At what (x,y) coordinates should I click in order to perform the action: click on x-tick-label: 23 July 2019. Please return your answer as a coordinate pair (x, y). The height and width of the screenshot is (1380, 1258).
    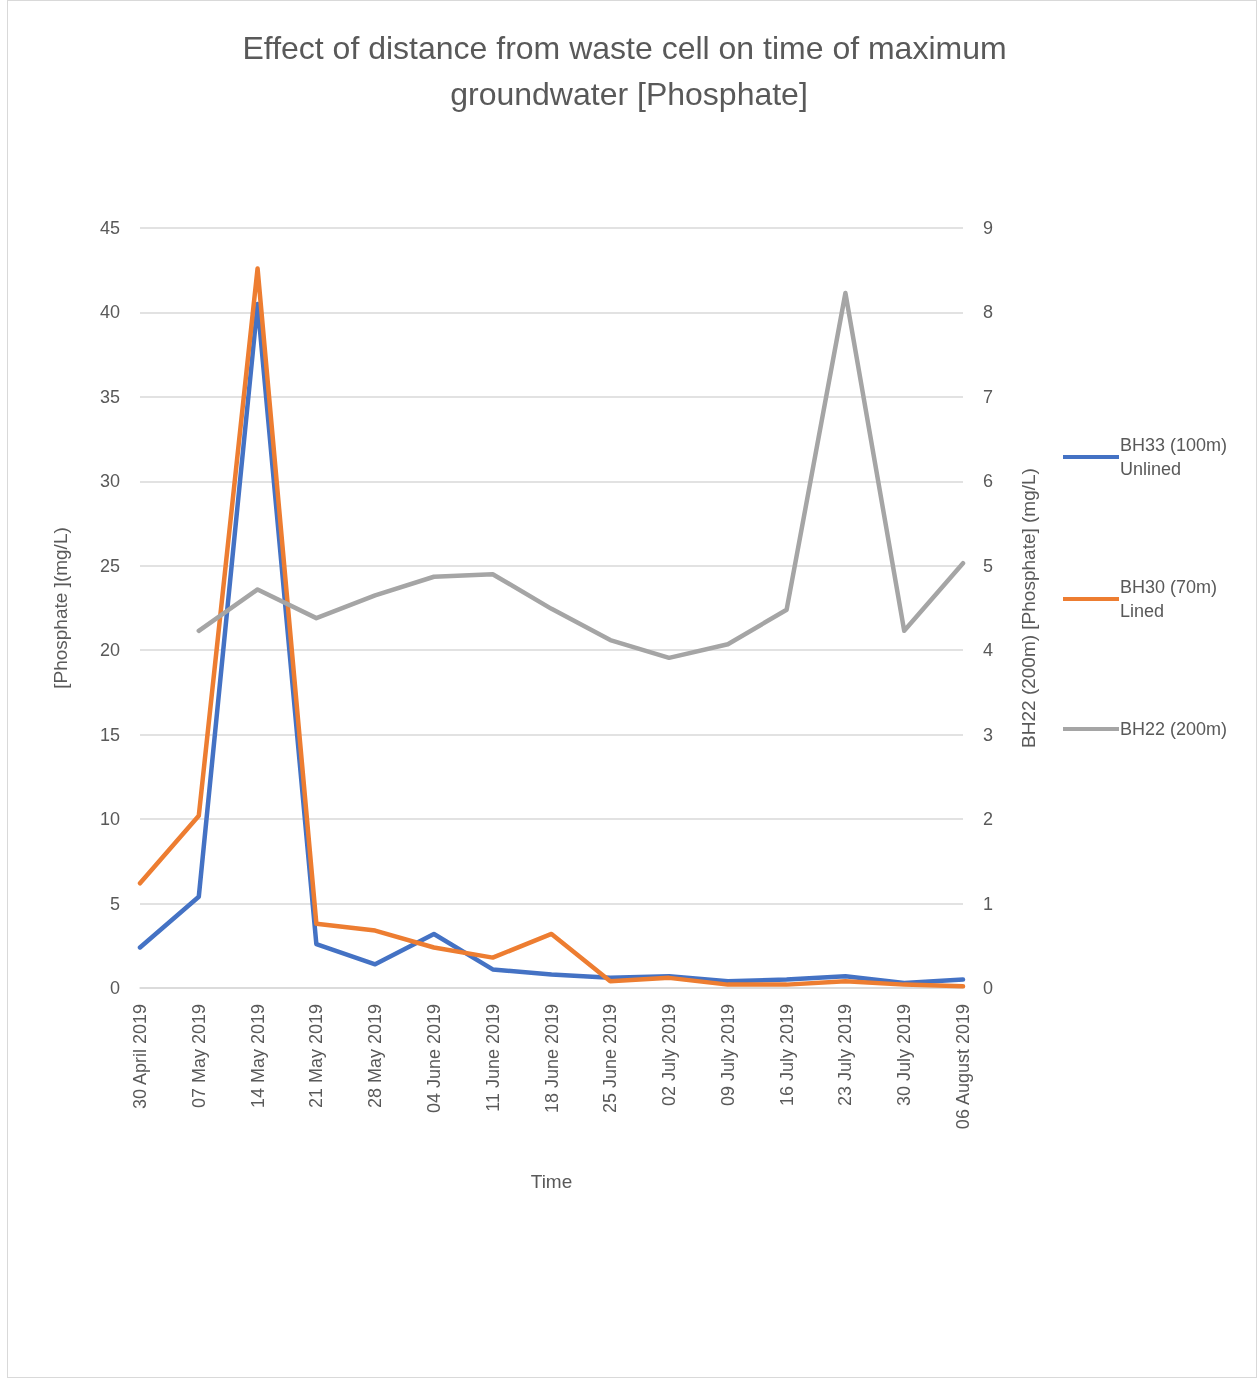
    Looking at the image, I should click on (845, 1055).